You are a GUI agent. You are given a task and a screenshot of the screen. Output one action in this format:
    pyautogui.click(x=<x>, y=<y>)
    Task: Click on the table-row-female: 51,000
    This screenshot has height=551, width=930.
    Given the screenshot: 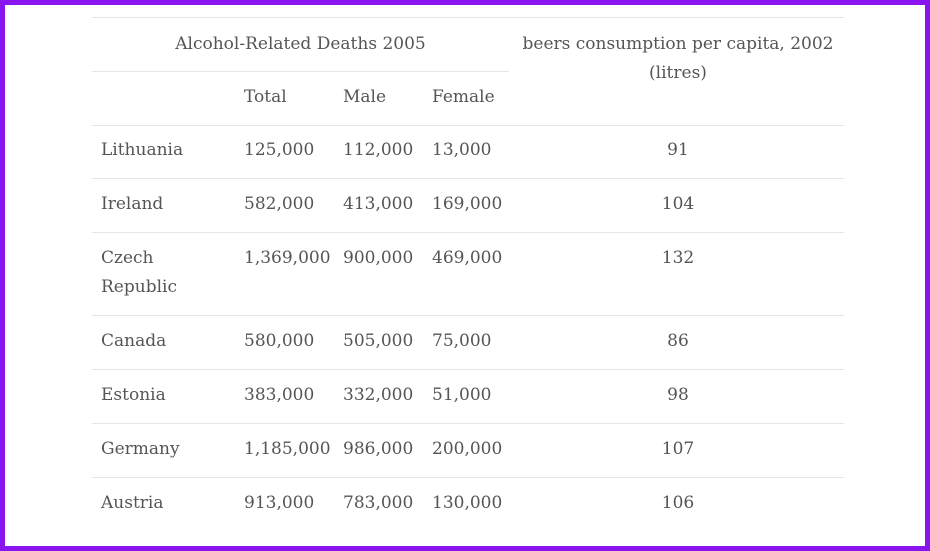 What is the action you would take?
    pyautogui.click(x=462, y=395)
    